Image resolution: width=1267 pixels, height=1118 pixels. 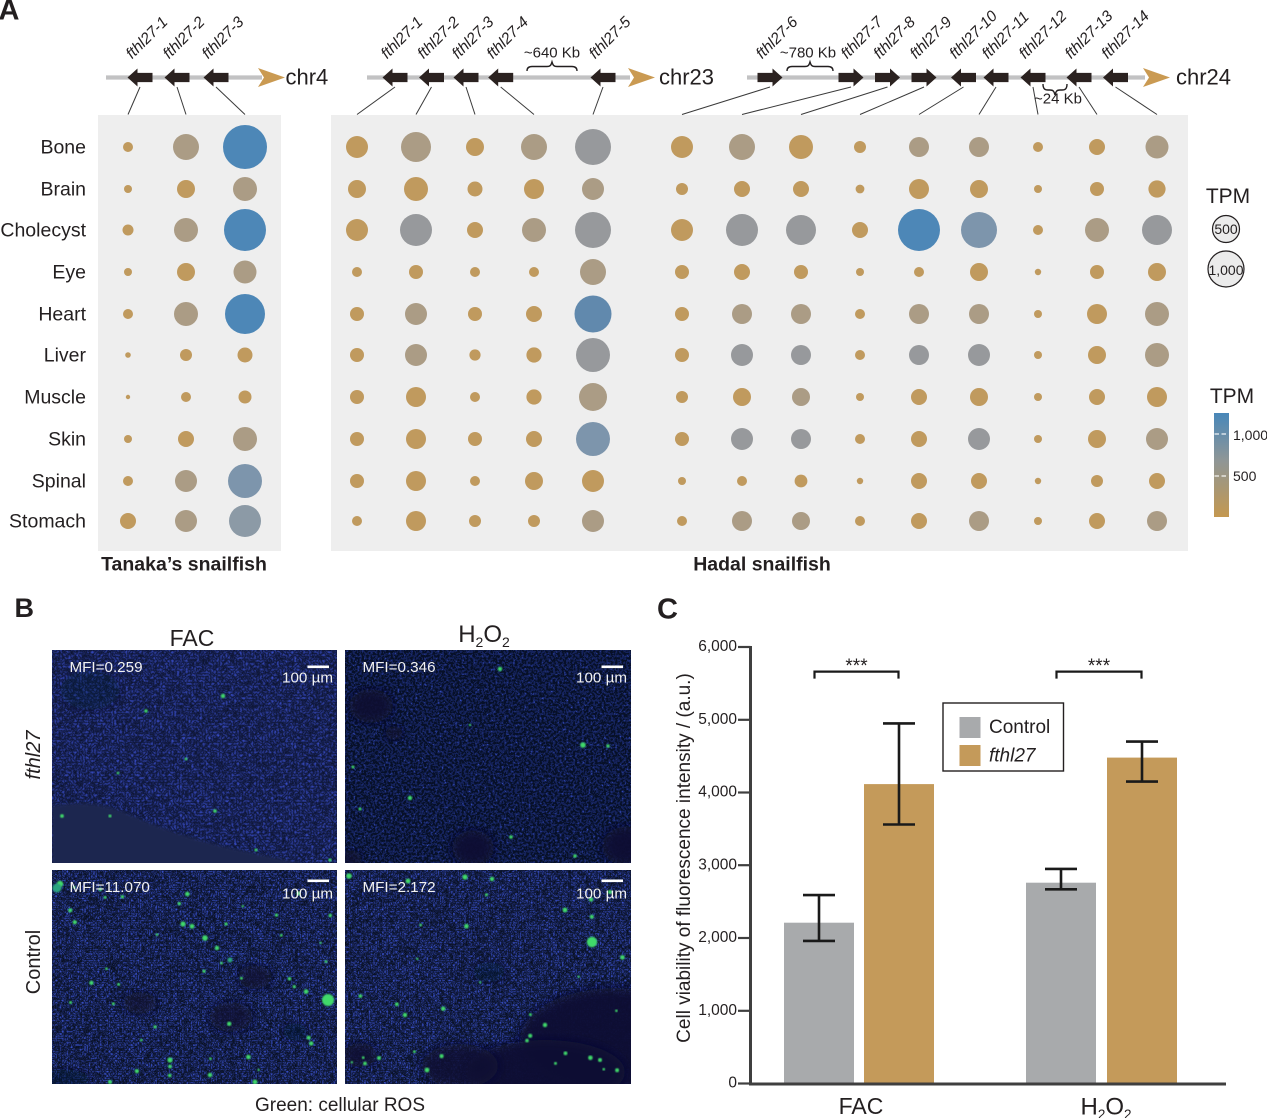 I want to click on svg-text: MFI=11.070, so click(x=110, y=887).